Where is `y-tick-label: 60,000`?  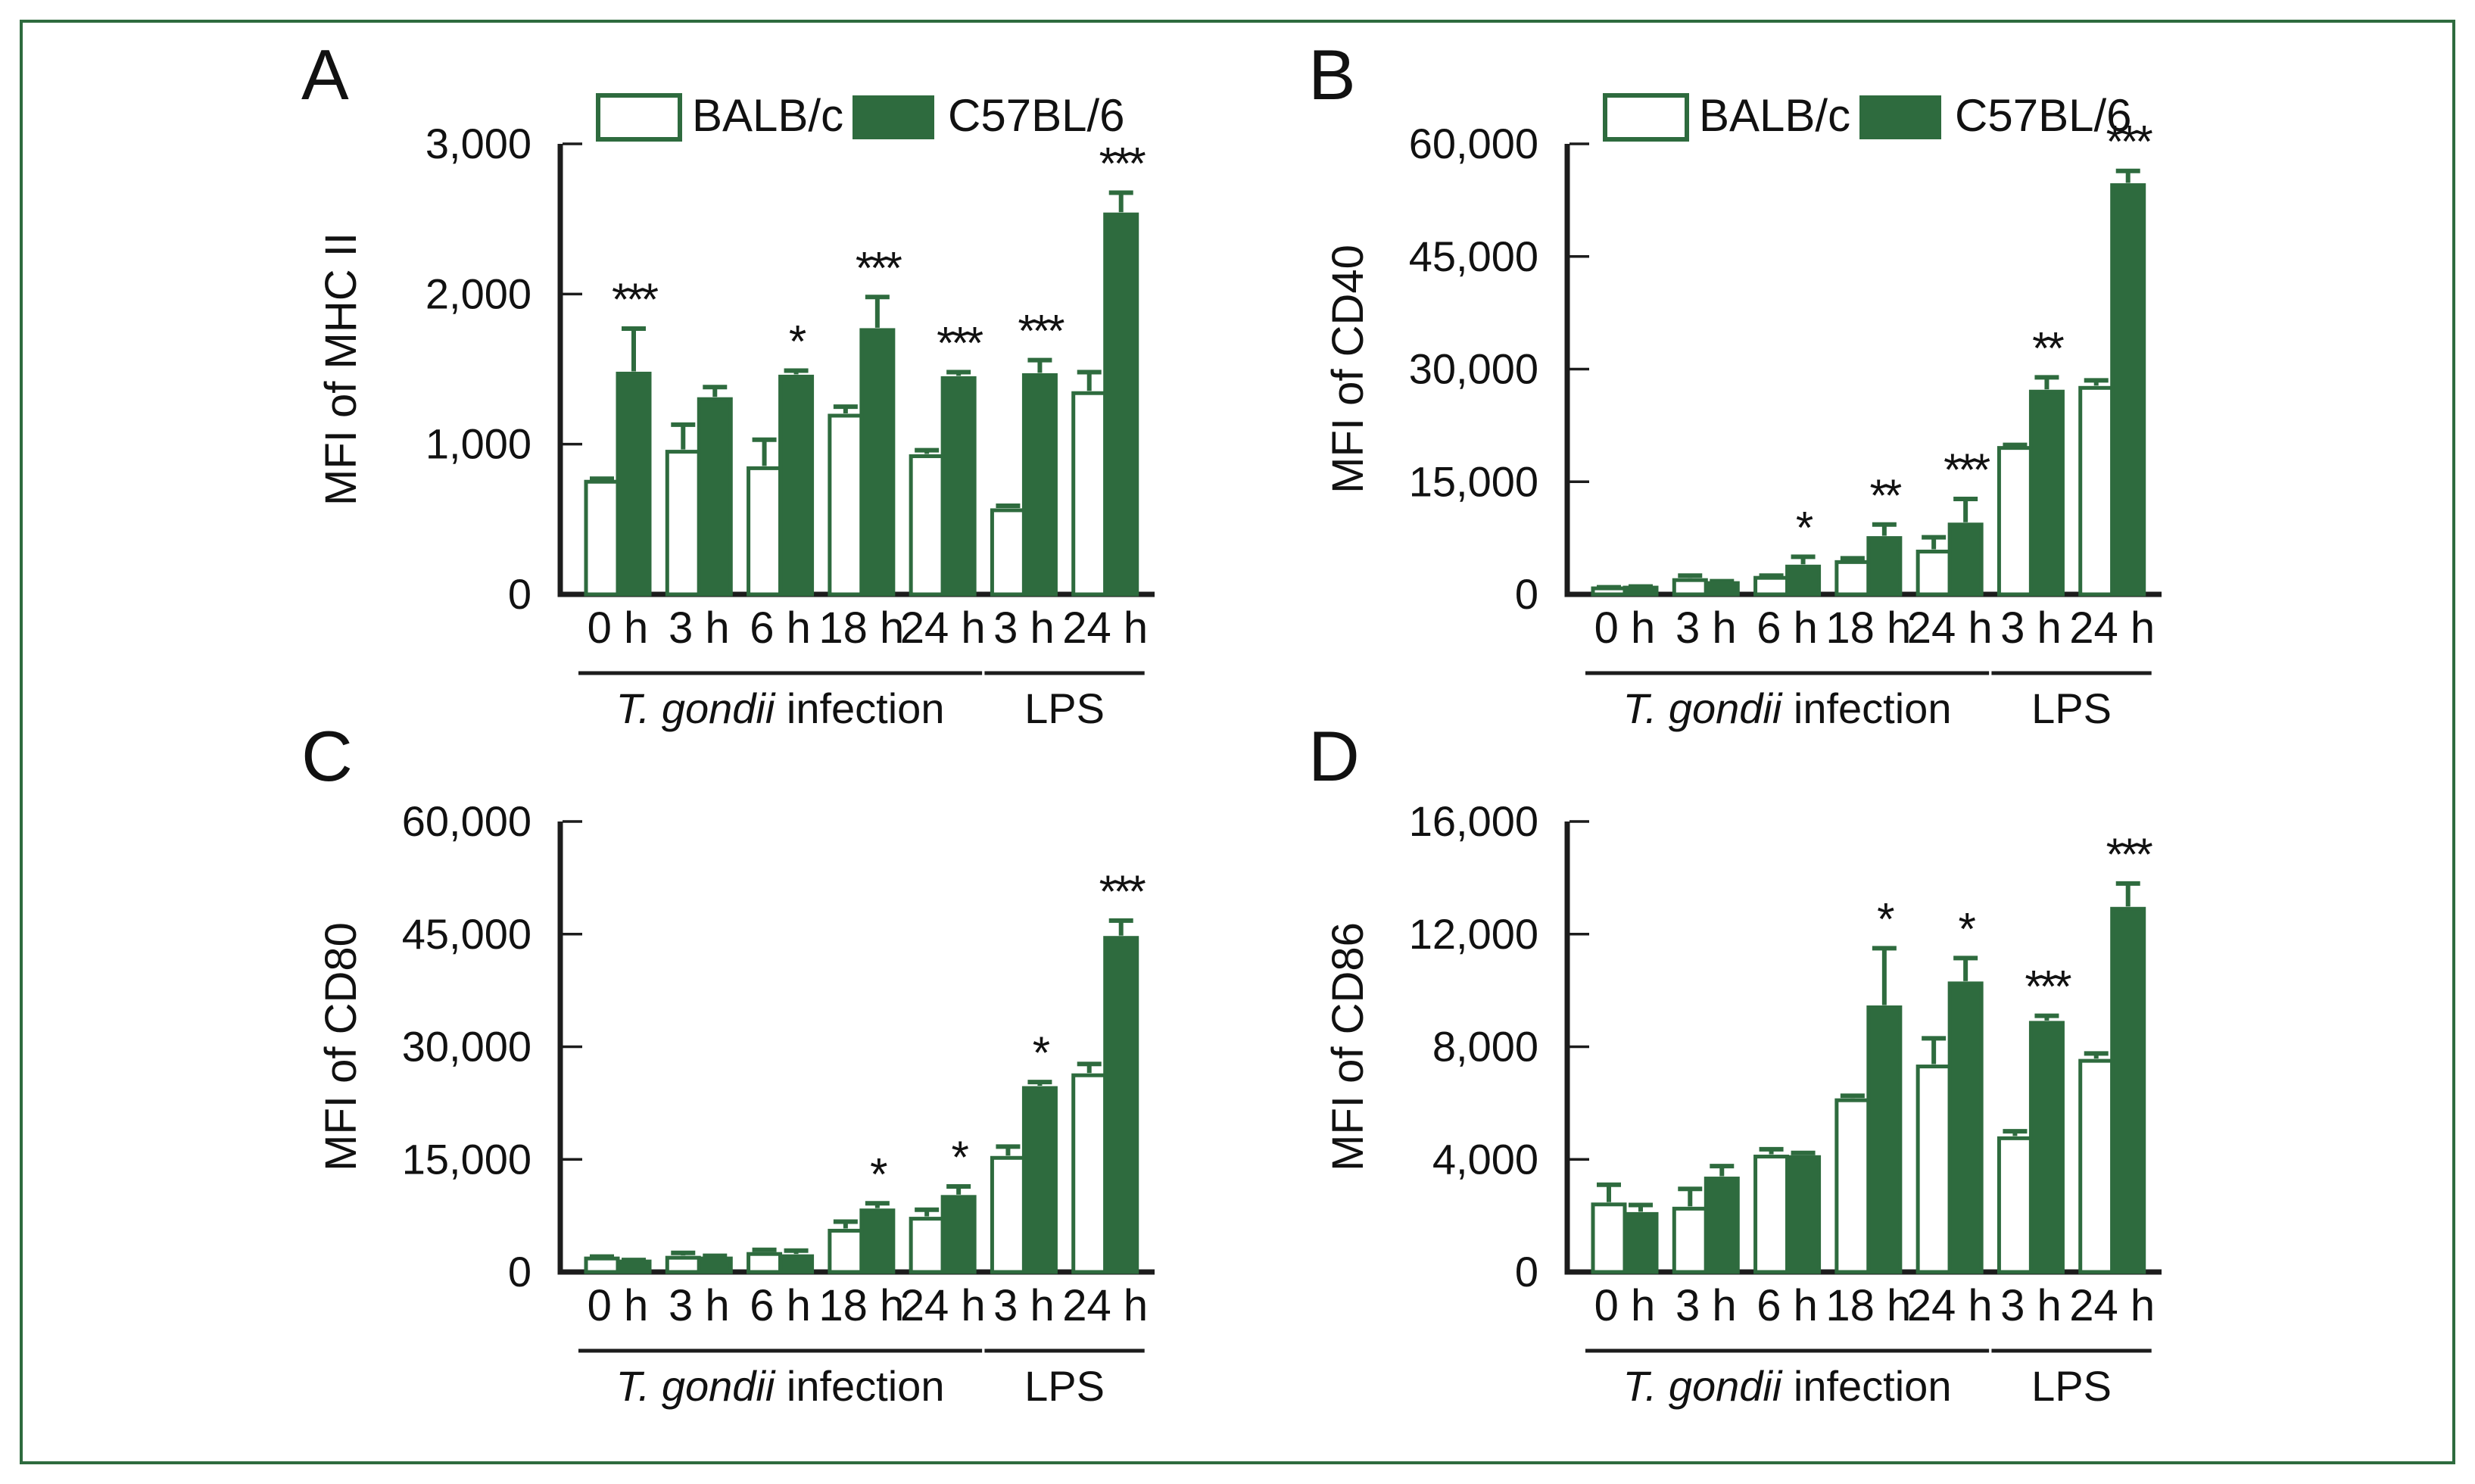 y-tick-label: 60,000 is located at coordinates (467, 821).